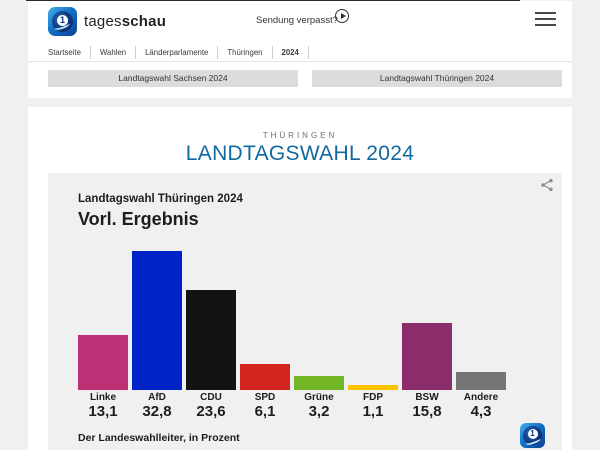  What do you see at coordinates (103, 362) in the screenshot?
I see `bar-linke` at bounding box center [103, 362].